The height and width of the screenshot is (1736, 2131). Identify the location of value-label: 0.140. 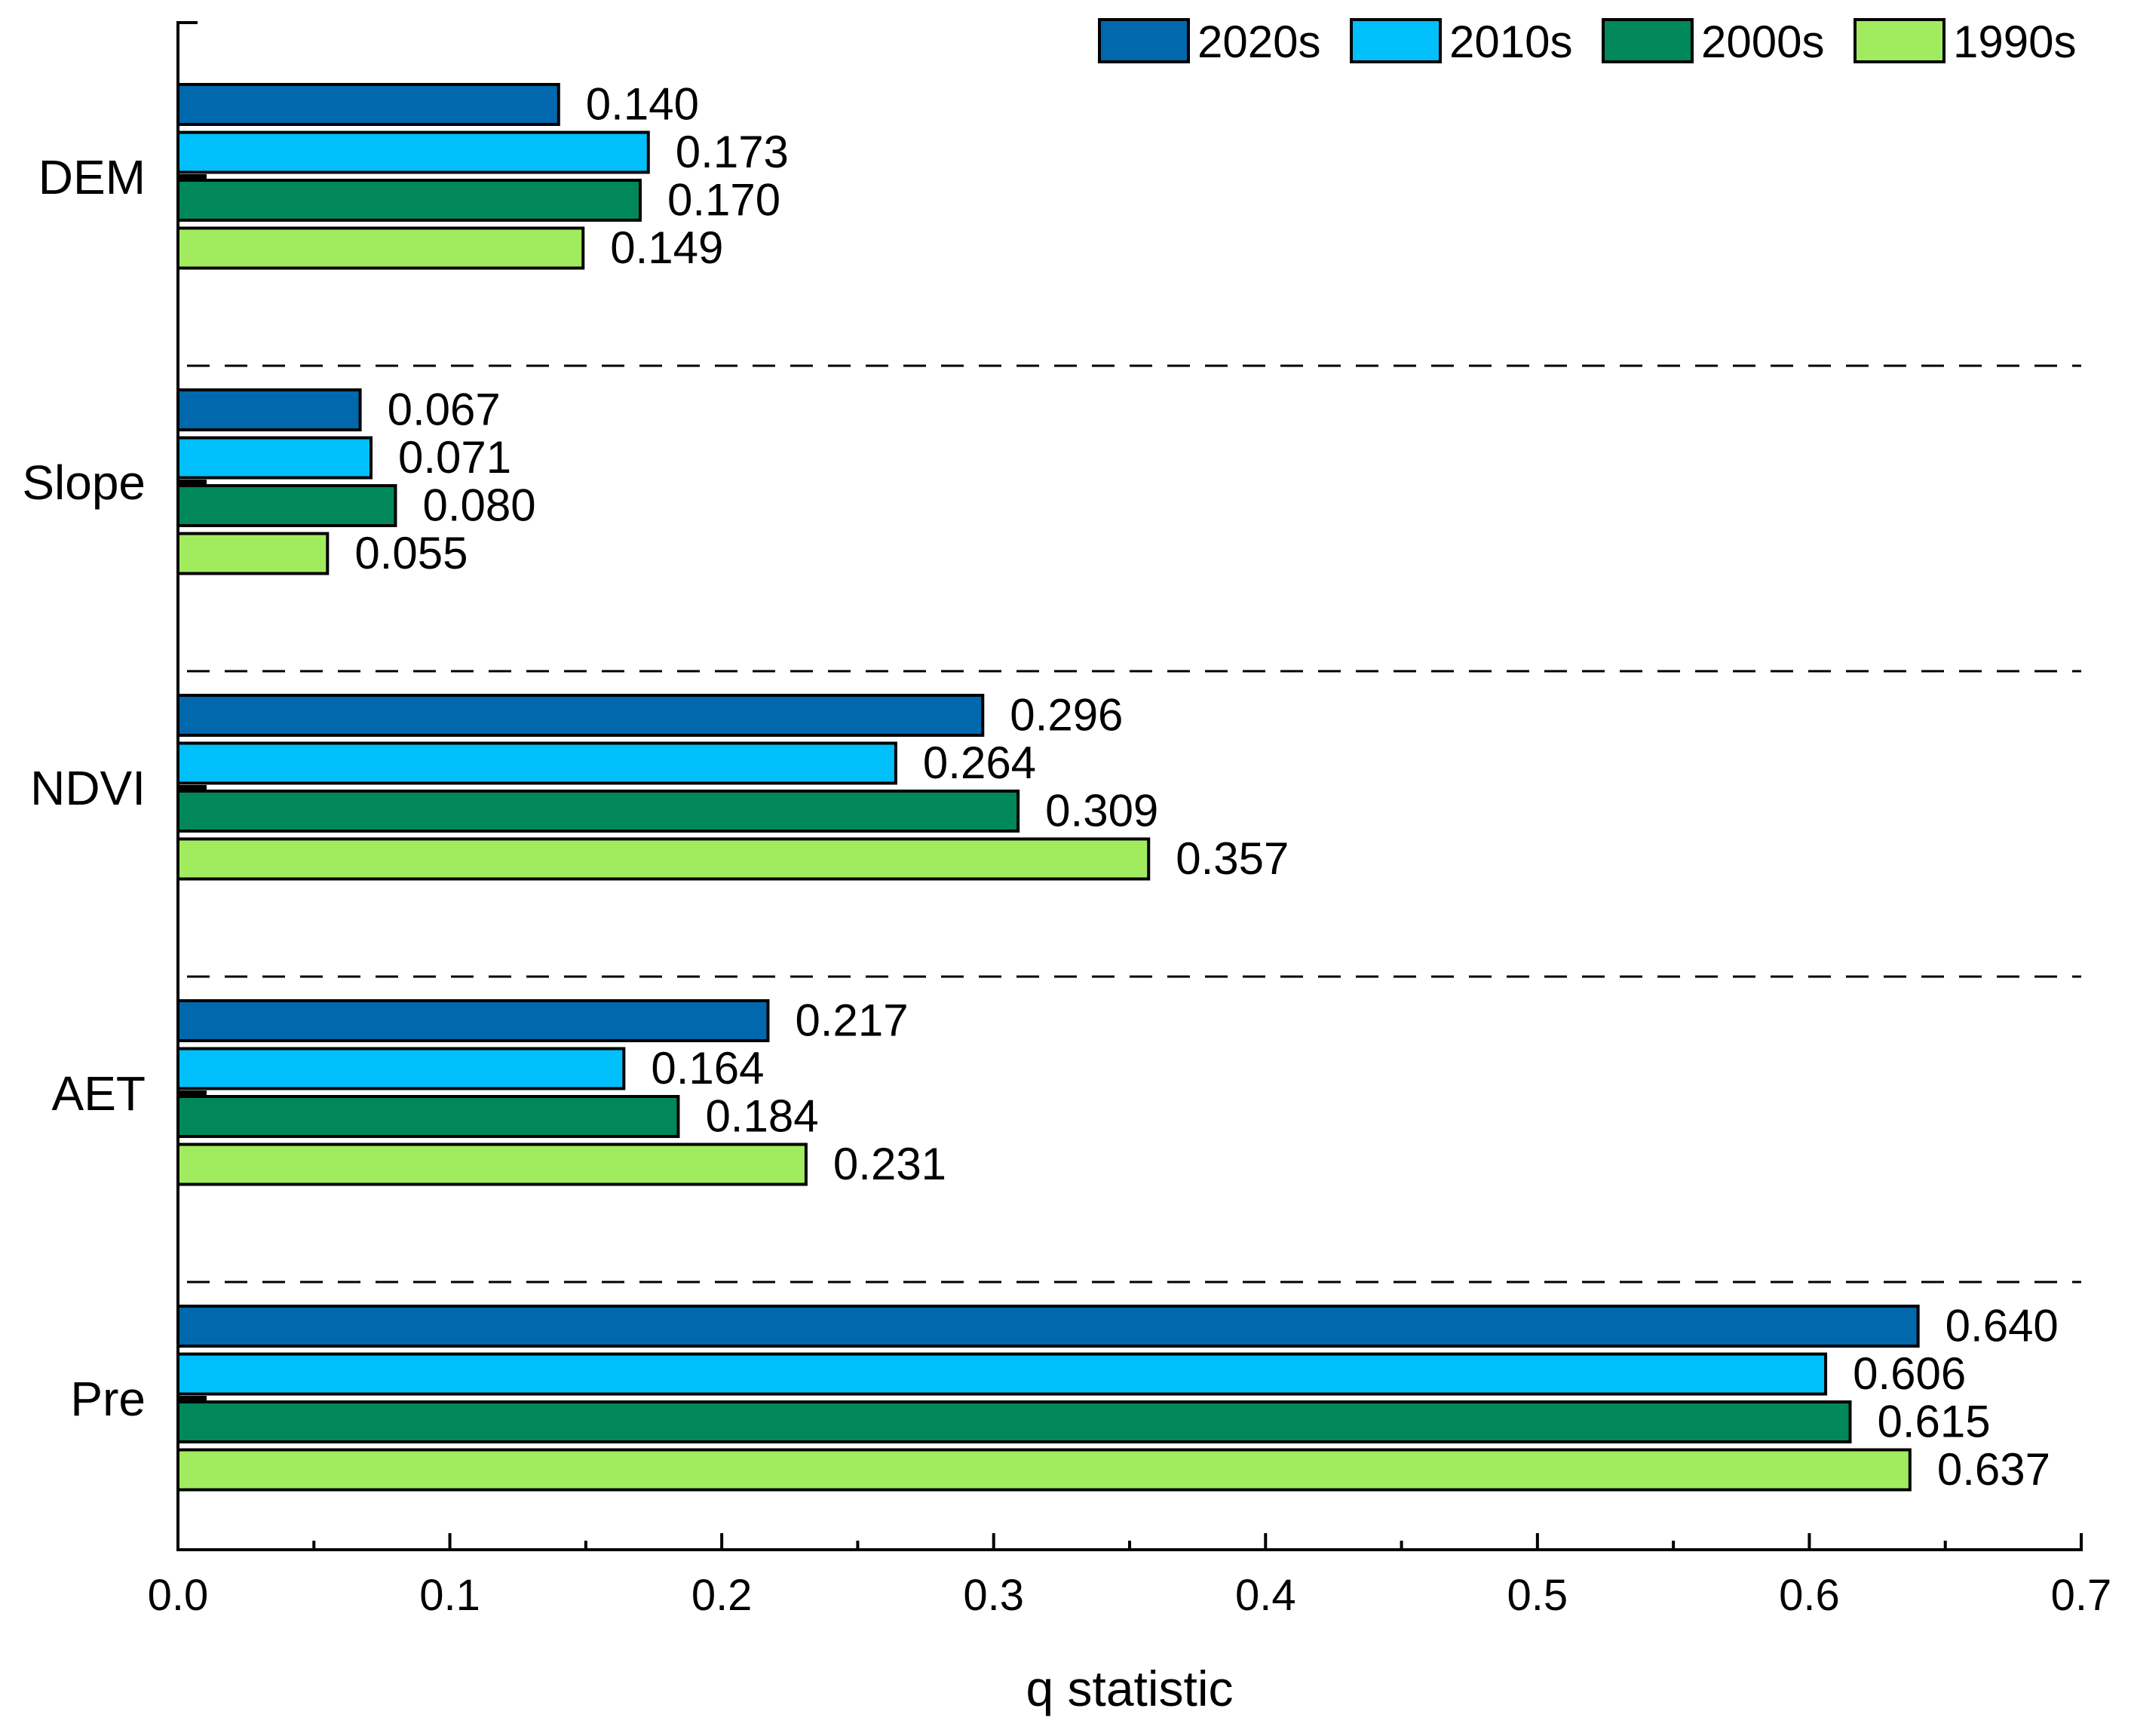
(642, 105).